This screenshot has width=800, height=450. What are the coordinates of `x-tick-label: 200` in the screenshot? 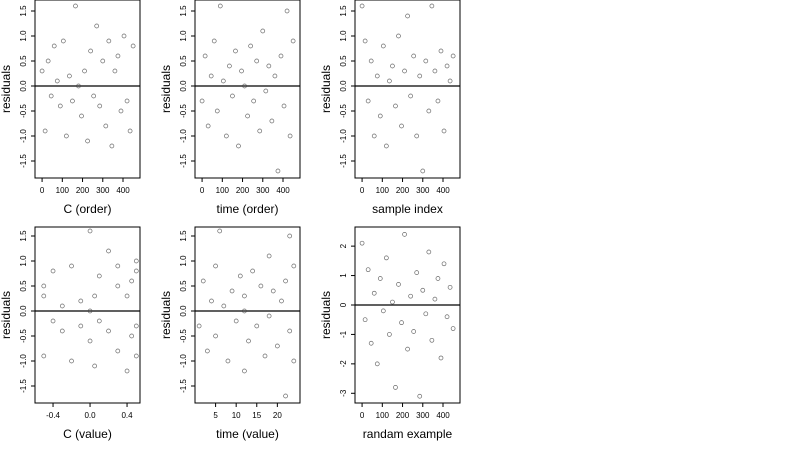 It's located at (243, 190).